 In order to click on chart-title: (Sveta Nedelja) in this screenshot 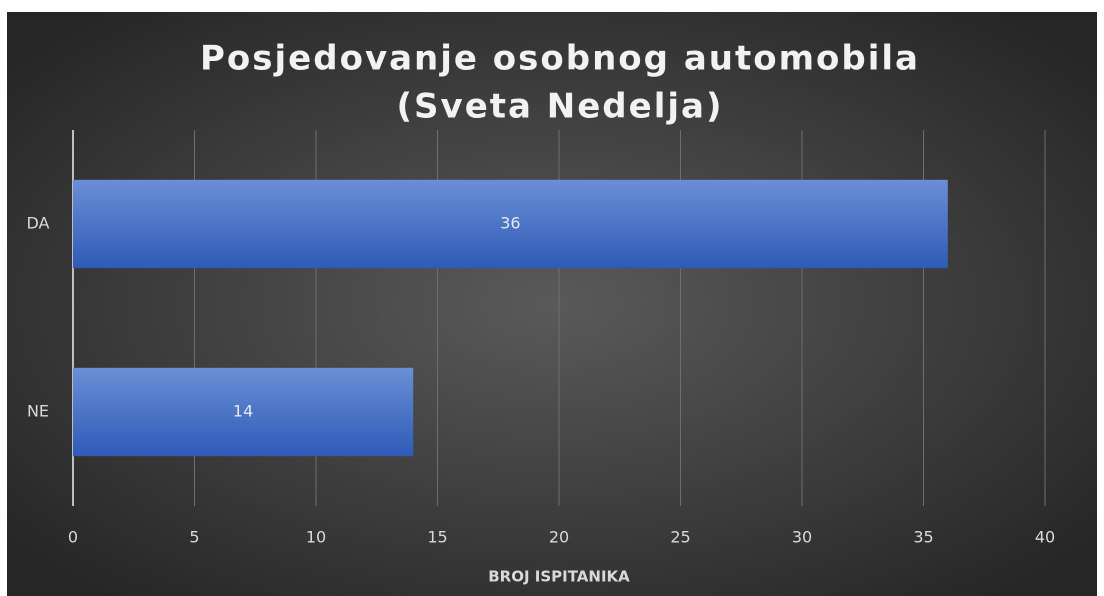, I will do `click(560, 107)`.